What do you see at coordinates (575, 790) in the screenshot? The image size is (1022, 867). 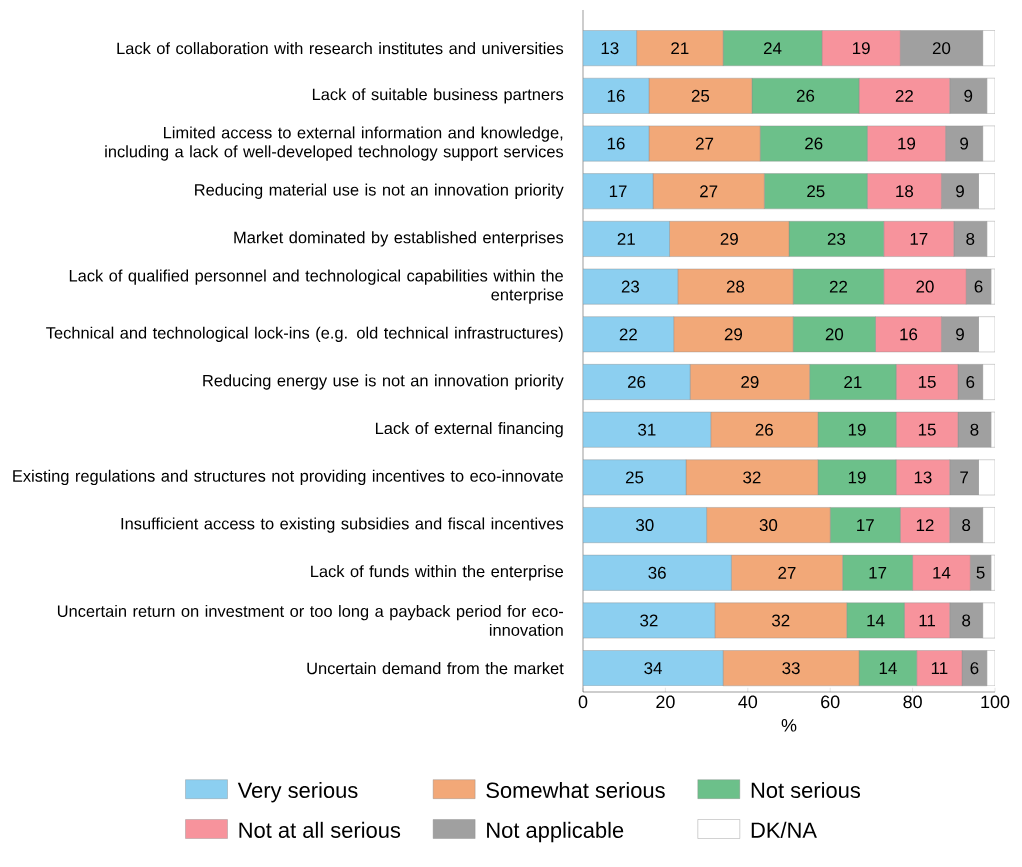 I see `legend-label: Somewhat serious` at bounding box center [575, 790].